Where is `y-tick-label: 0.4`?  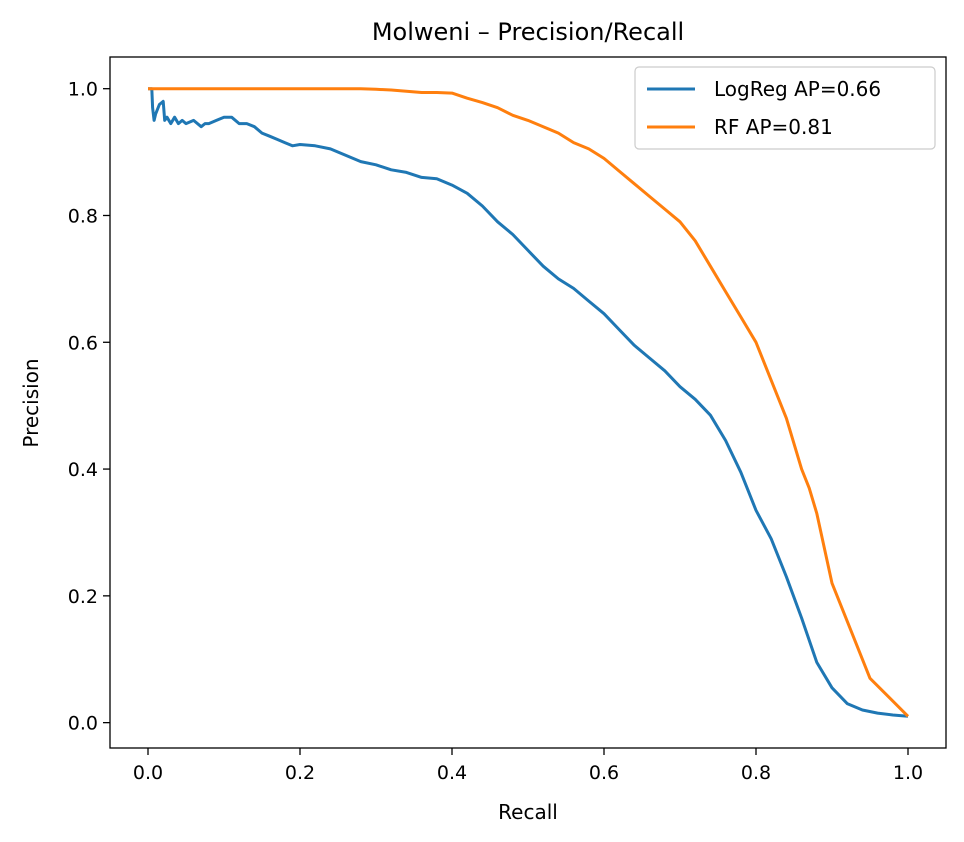
y-tick-label: 0.4 is located at coordinates (83, 470).